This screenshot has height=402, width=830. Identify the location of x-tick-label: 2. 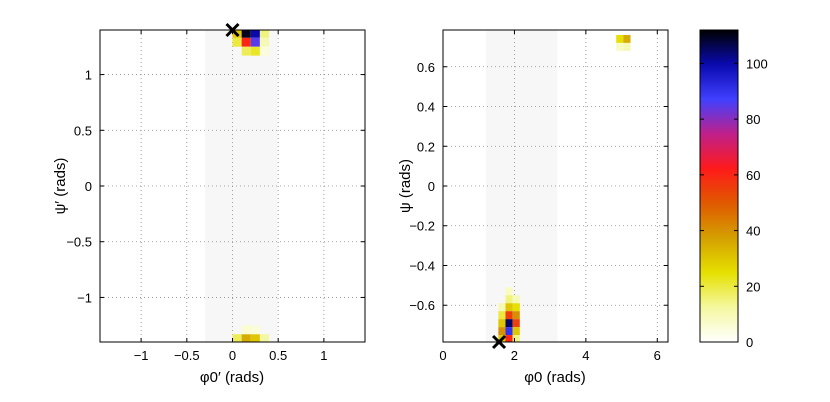
(514, 355).